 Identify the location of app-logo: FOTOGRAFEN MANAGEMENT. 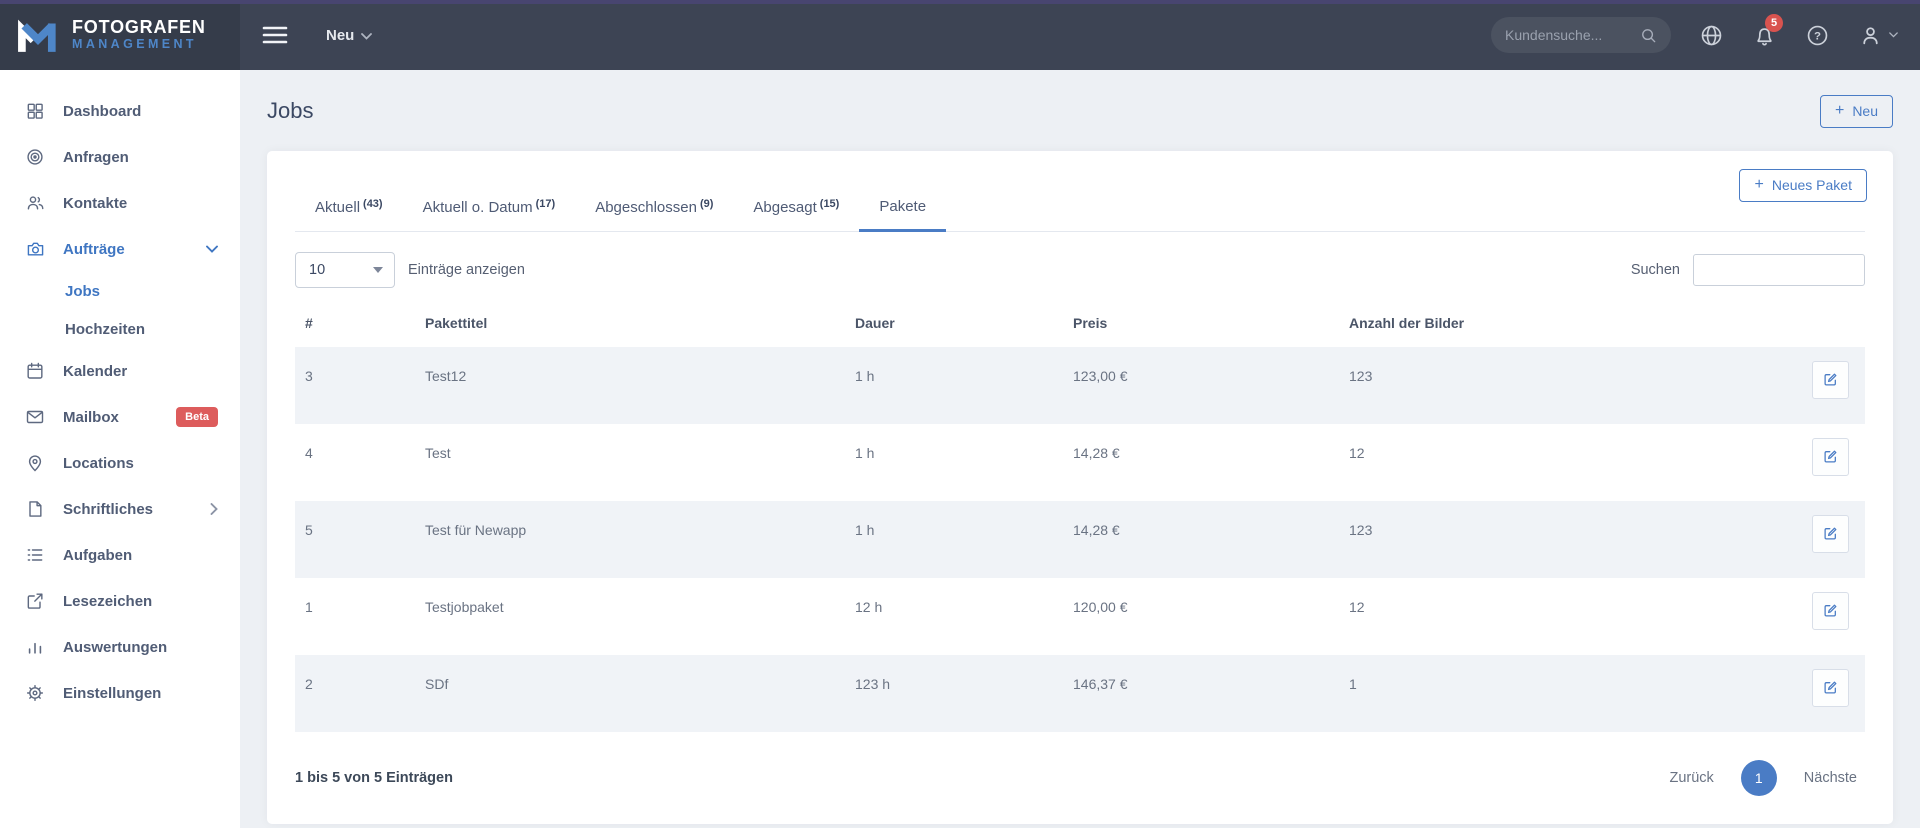
(120, 35).